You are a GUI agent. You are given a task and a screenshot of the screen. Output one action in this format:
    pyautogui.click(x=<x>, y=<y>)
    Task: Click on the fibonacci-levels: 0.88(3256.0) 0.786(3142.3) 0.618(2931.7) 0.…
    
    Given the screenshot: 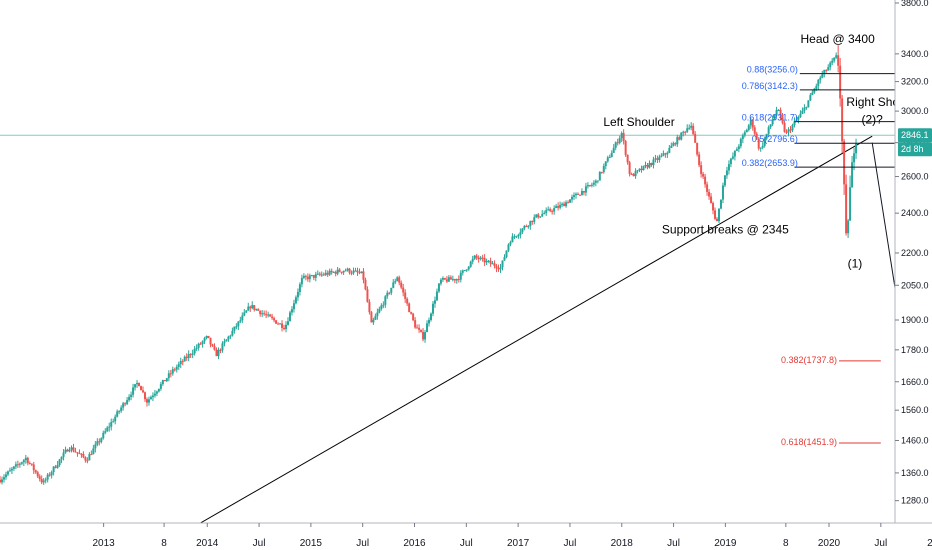 What is the action you would take?
    pyautogui.click(x=818, y=256)
    